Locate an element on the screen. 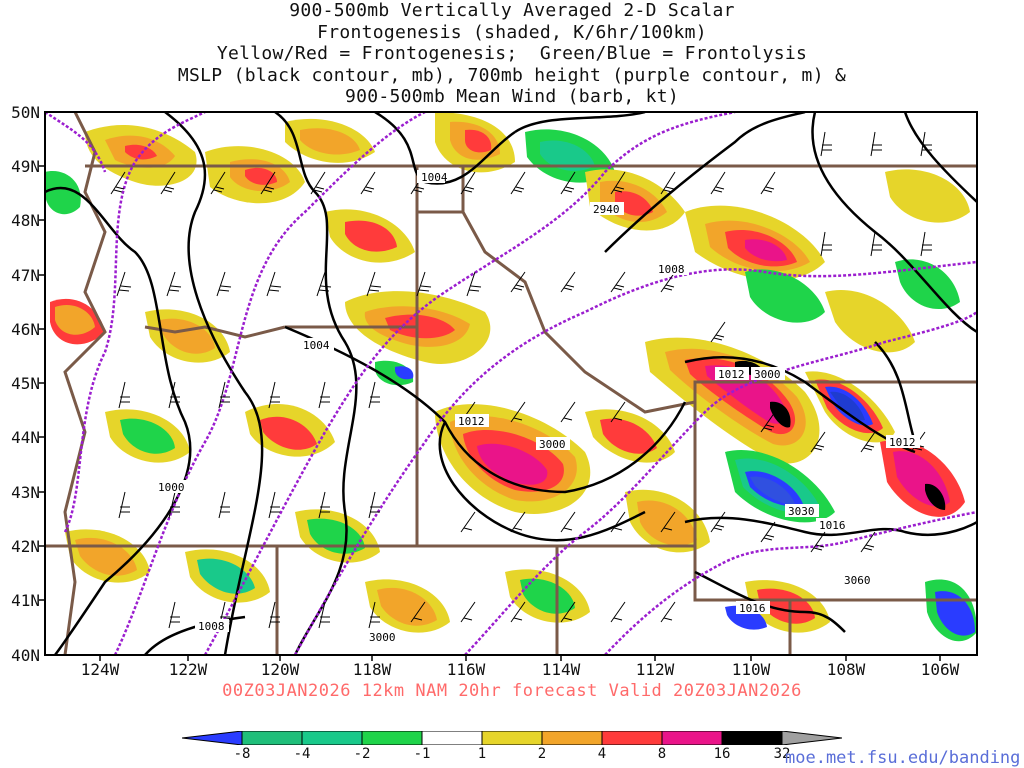 The height and width of the screenshot is (768, 1024). colorbar-label: 2 is located at coordinates (542, 754).